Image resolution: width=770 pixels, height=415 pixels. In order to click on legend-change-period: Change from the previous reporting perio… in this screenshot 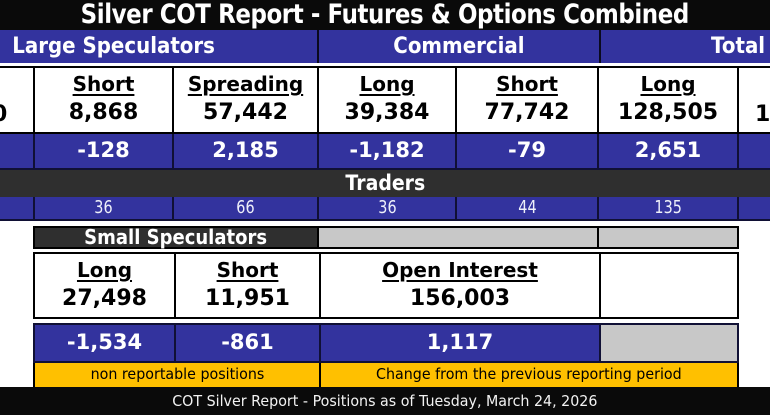, I will do `click(529, 375)`.